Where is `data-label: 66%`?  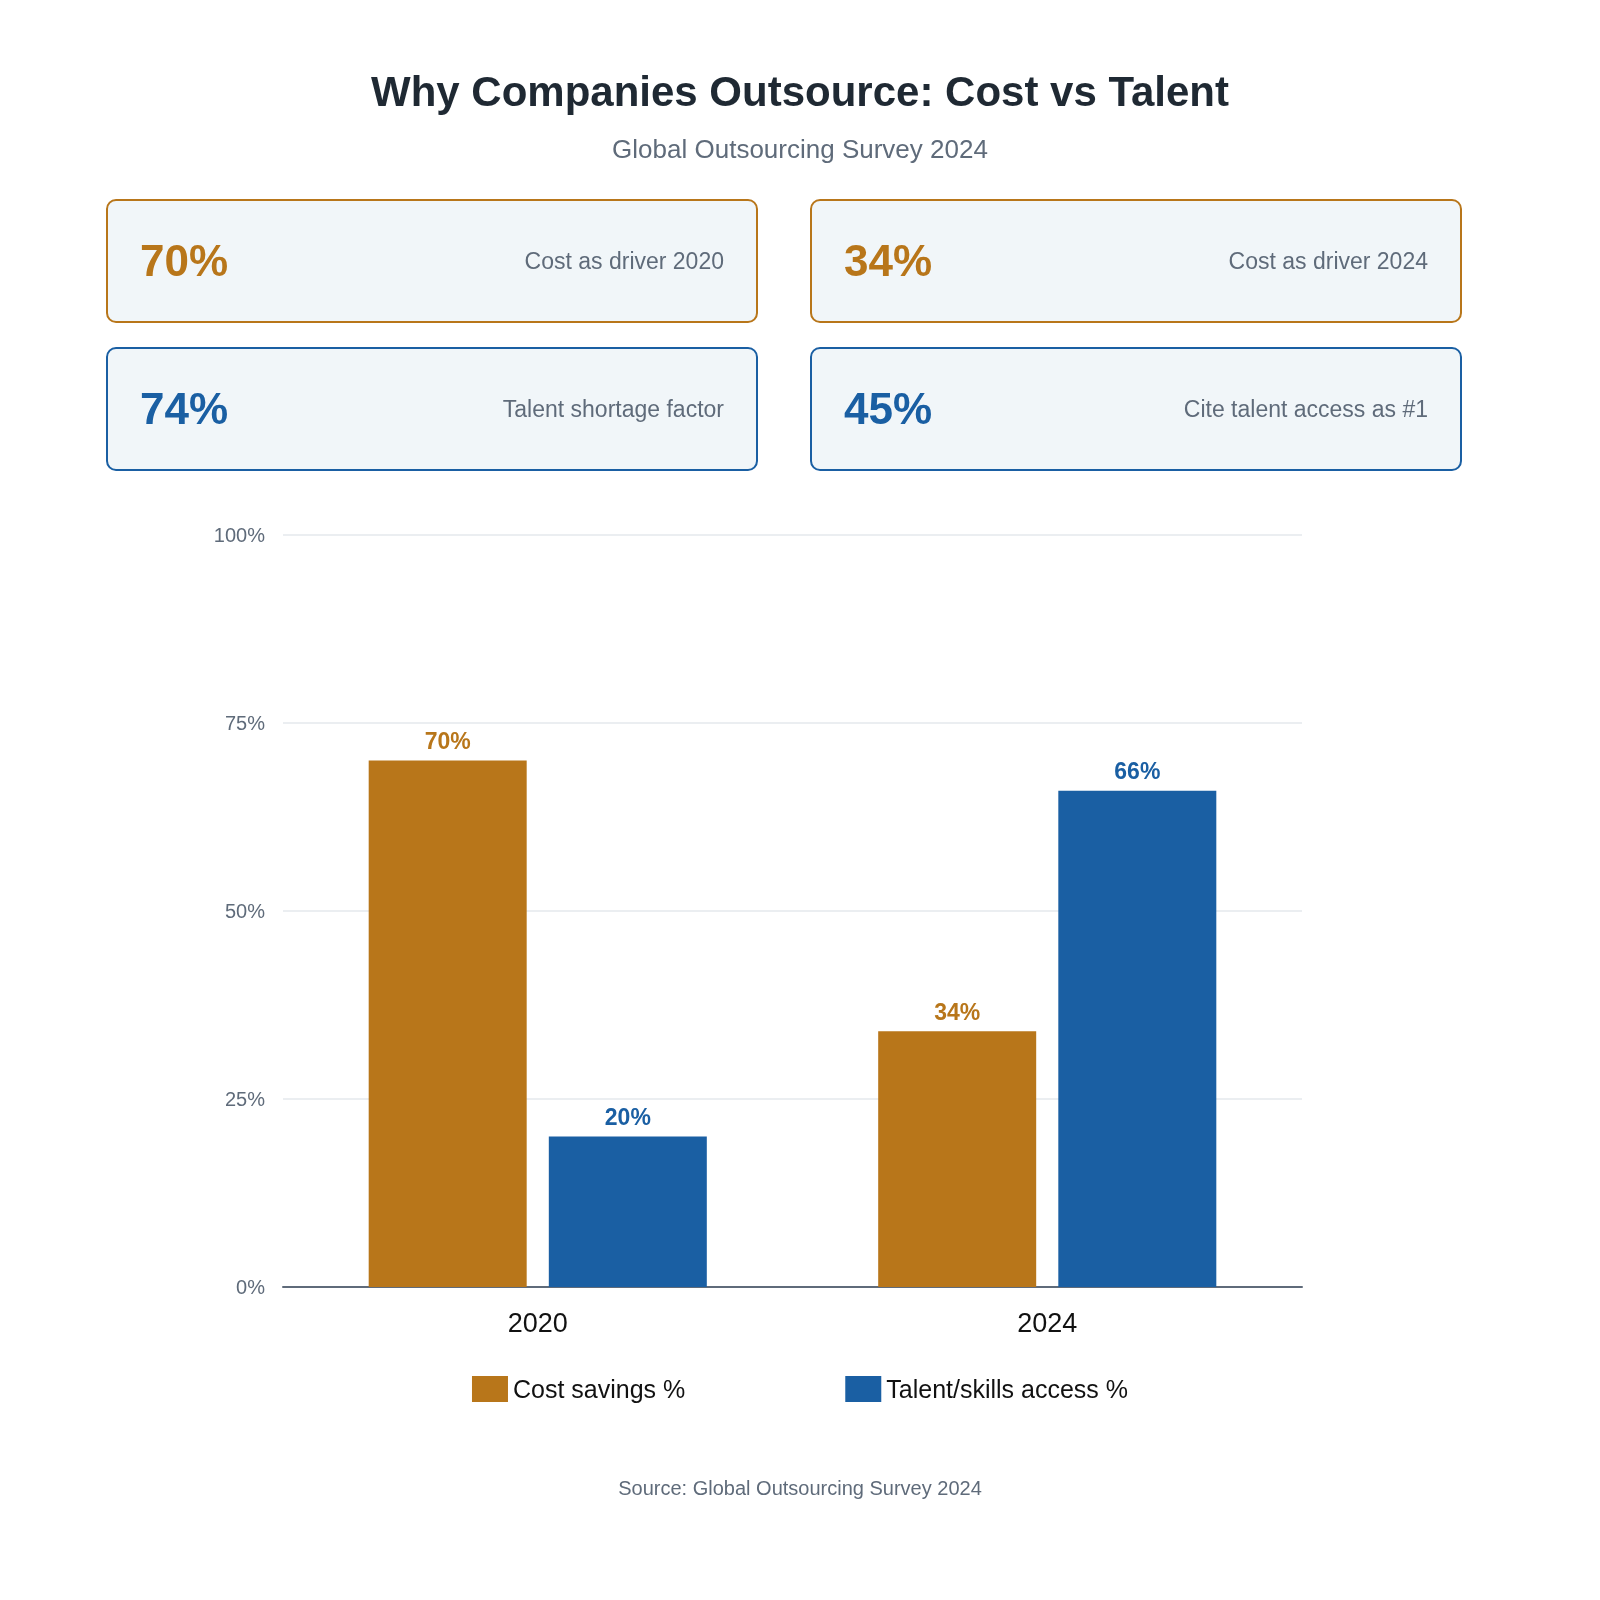
data-label: 66% is located at coordinates (1137, 771).